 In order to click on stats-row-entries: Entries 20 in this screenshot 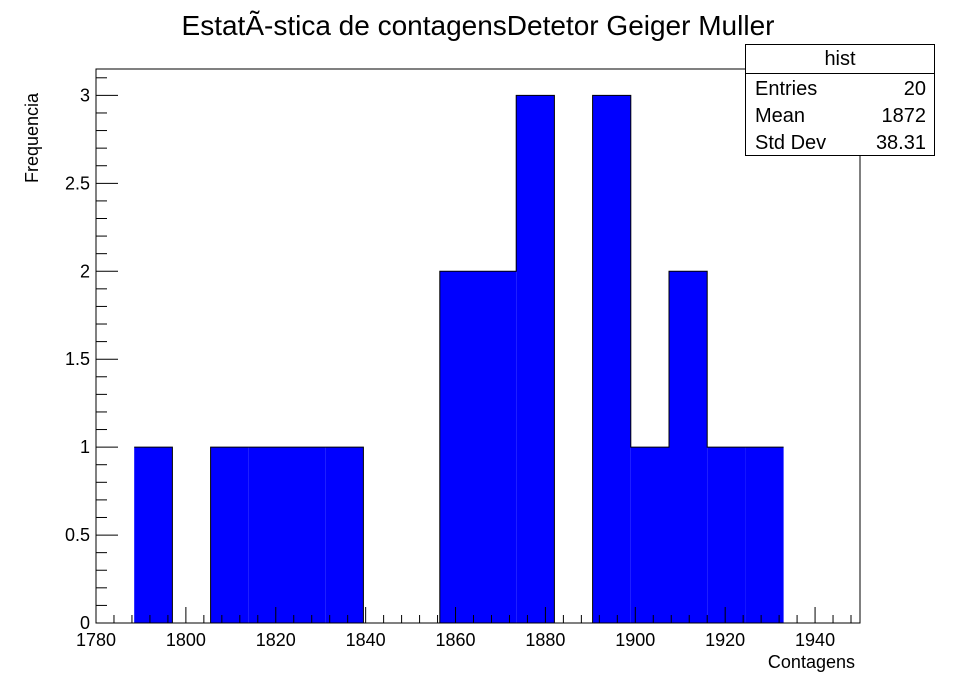, I will do `click(840, 87)`.